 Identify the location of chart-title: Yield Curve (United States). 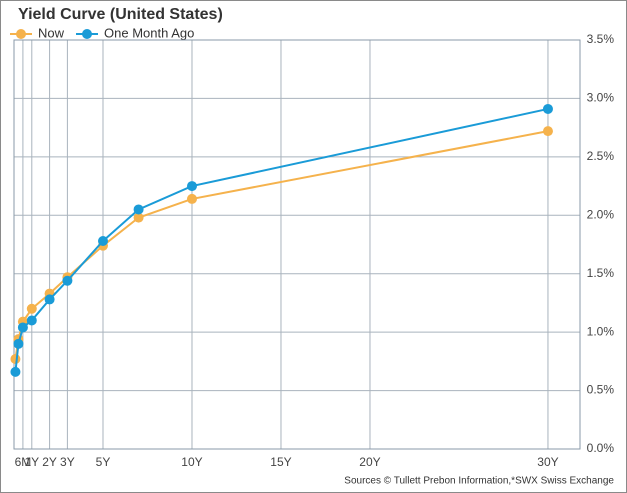
(120, 14).